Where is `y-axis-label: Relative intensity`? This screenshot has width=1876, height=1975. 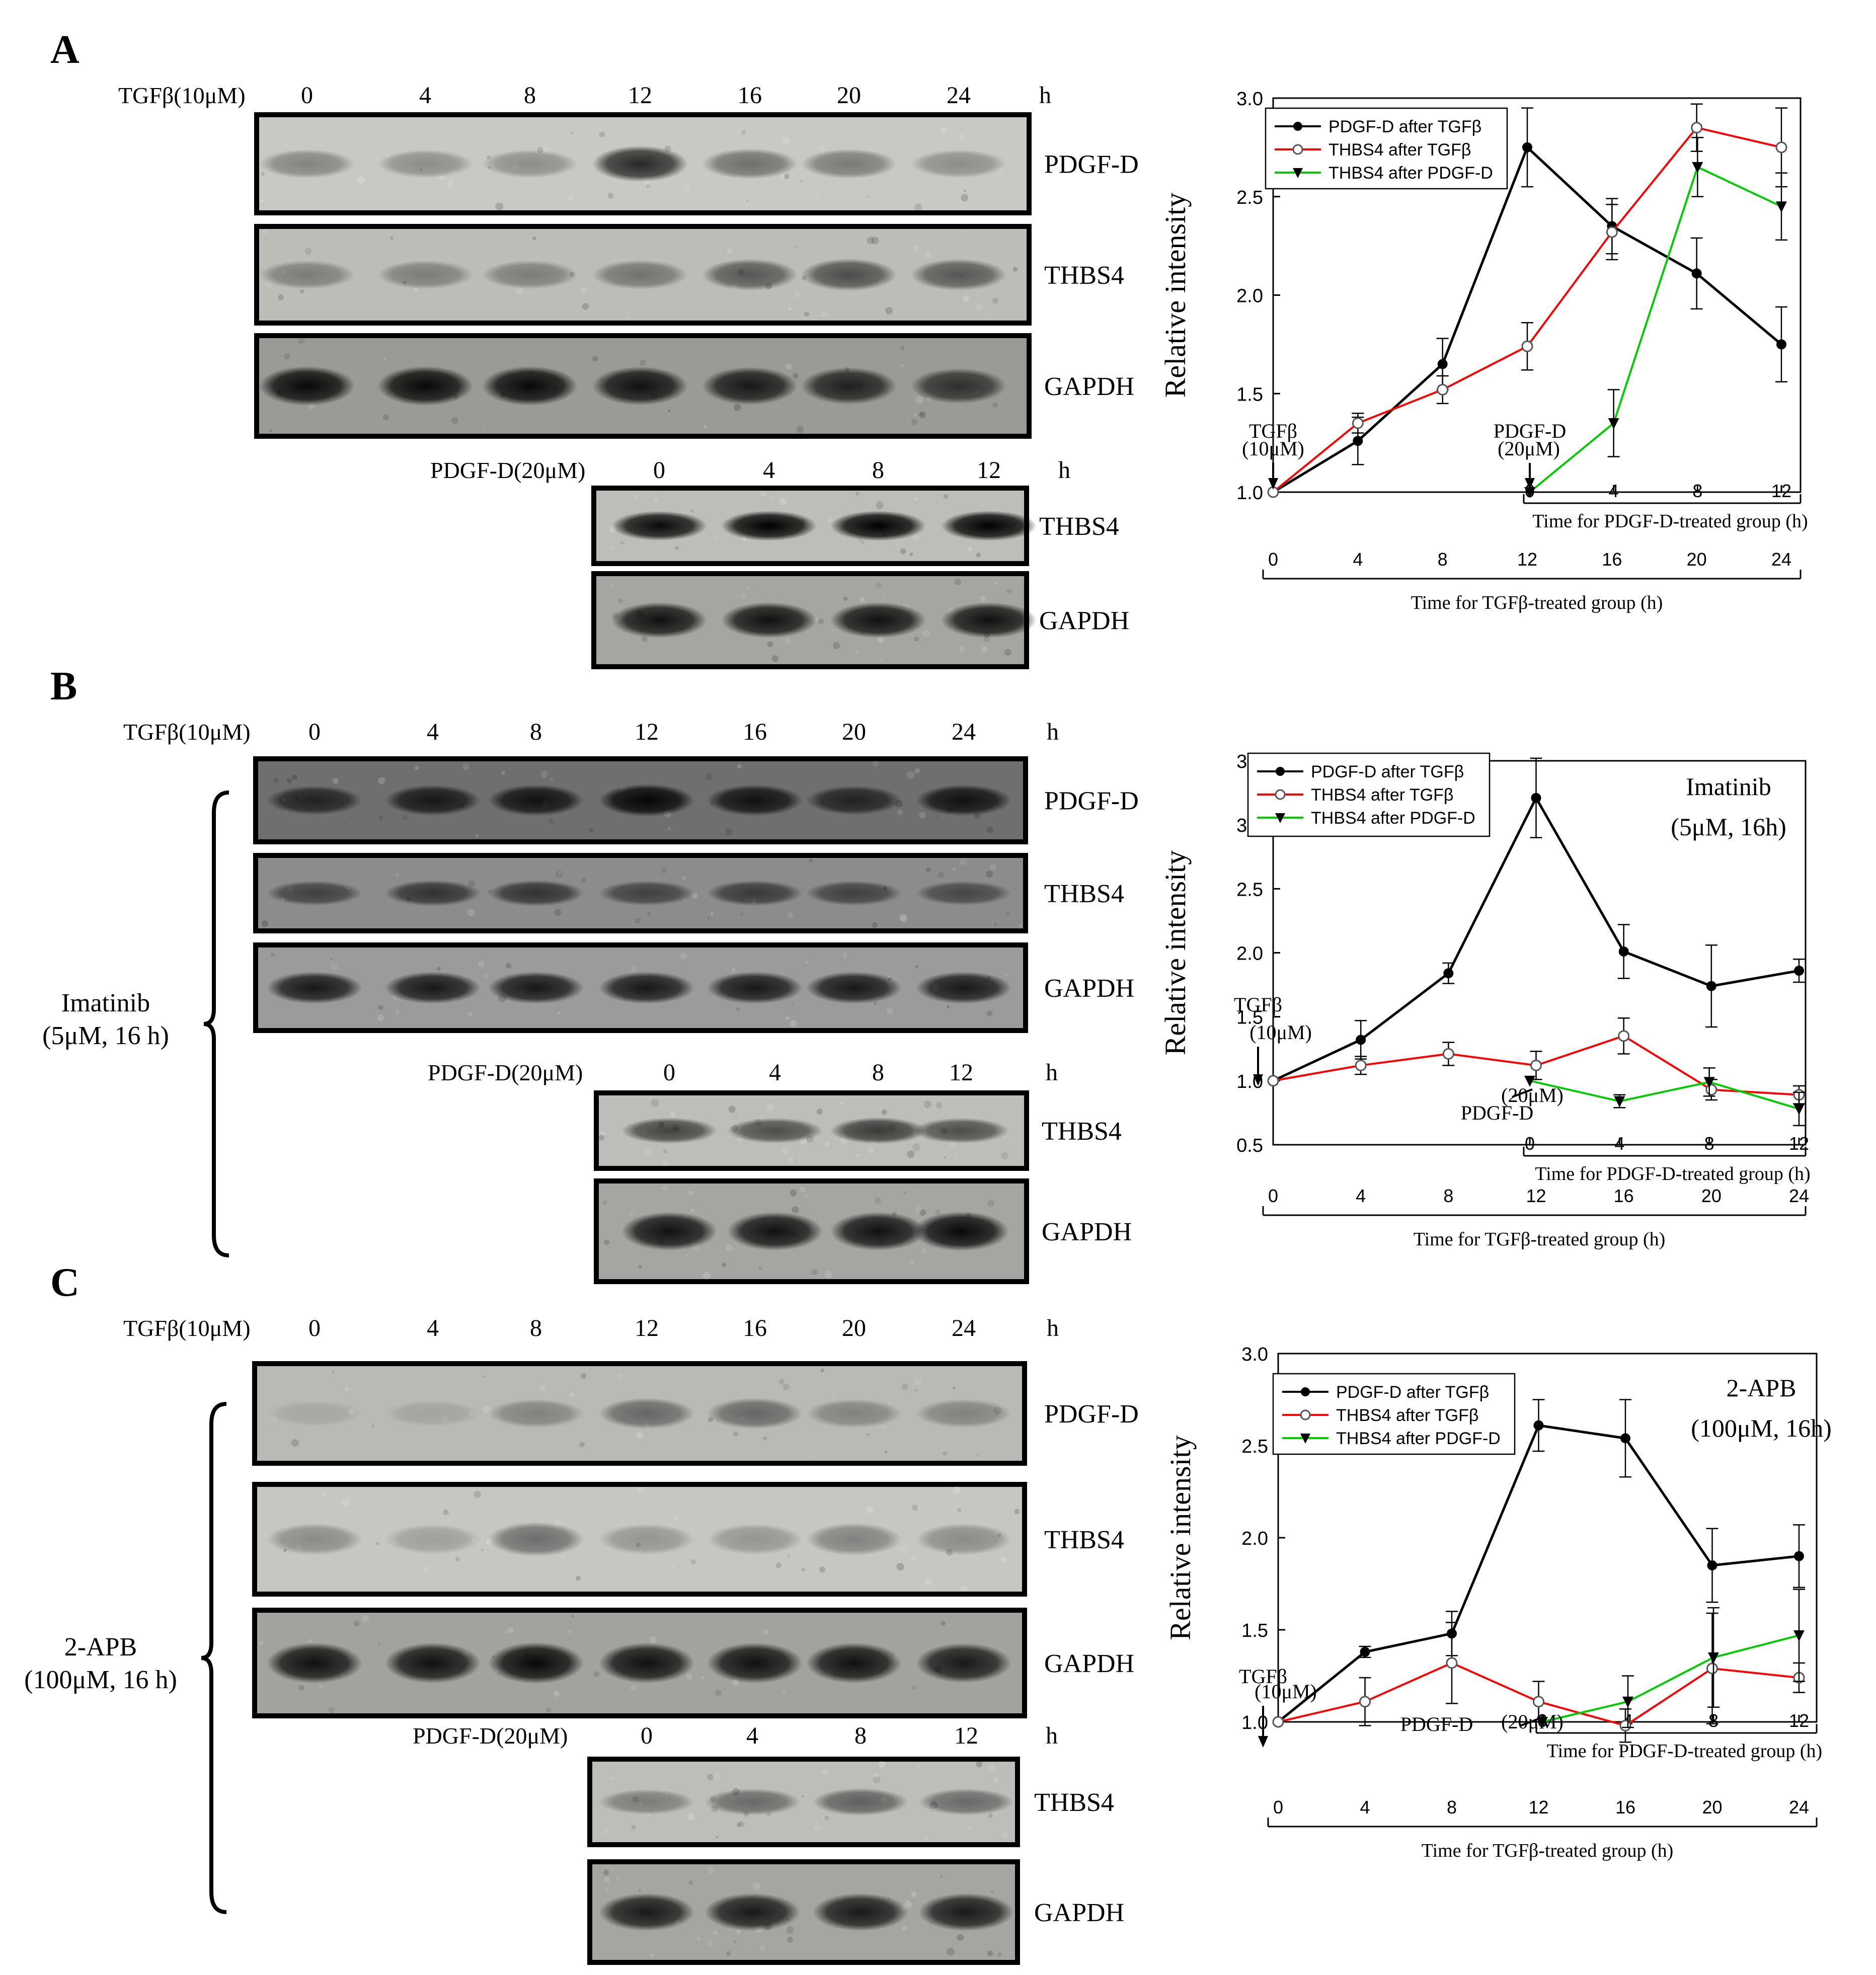
y-axis-label: Relative intensity is located at coordinates (1175, 953).